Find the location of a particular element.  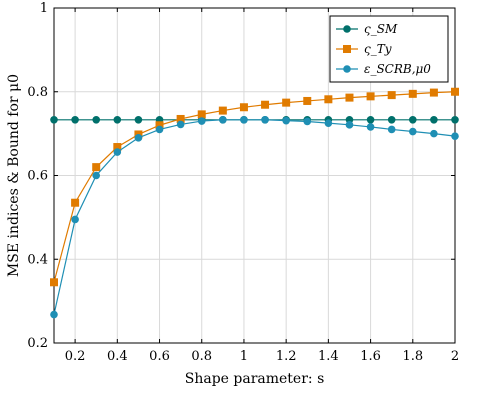

x-tick-label: 2 is located at coordinates (455, 356).